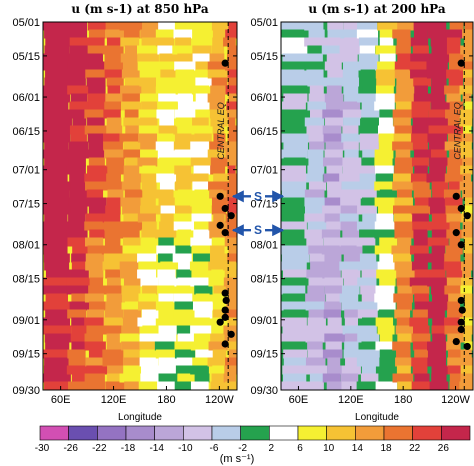 The image size is (474, 466). I want to click on panel-title-850: u (m s-1) at 850 hPa, so click(140, 9).